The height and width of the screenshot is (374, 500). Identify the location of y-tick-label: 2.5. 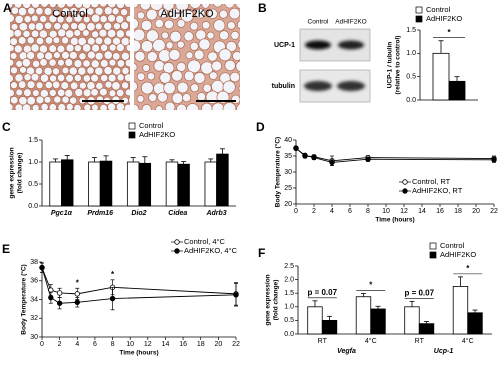
(289, 266).